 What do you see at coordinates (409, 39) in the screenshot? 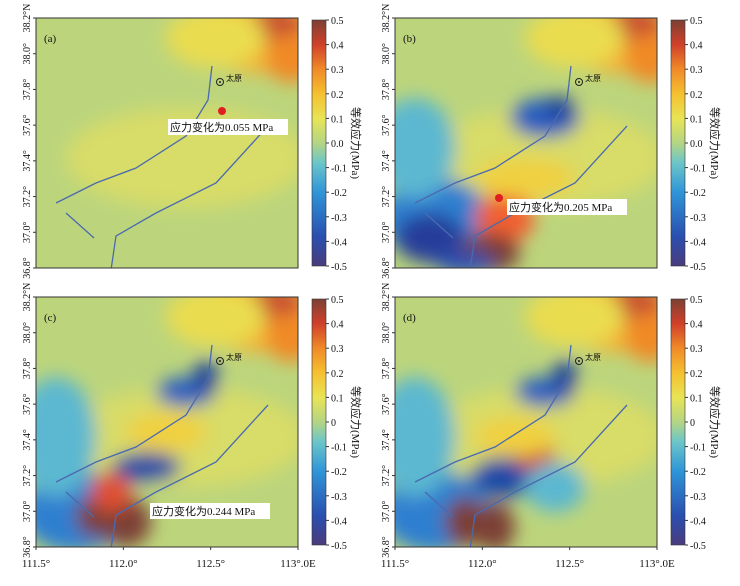
I see `panel-label: (b)` at bounding box center [409, 39].